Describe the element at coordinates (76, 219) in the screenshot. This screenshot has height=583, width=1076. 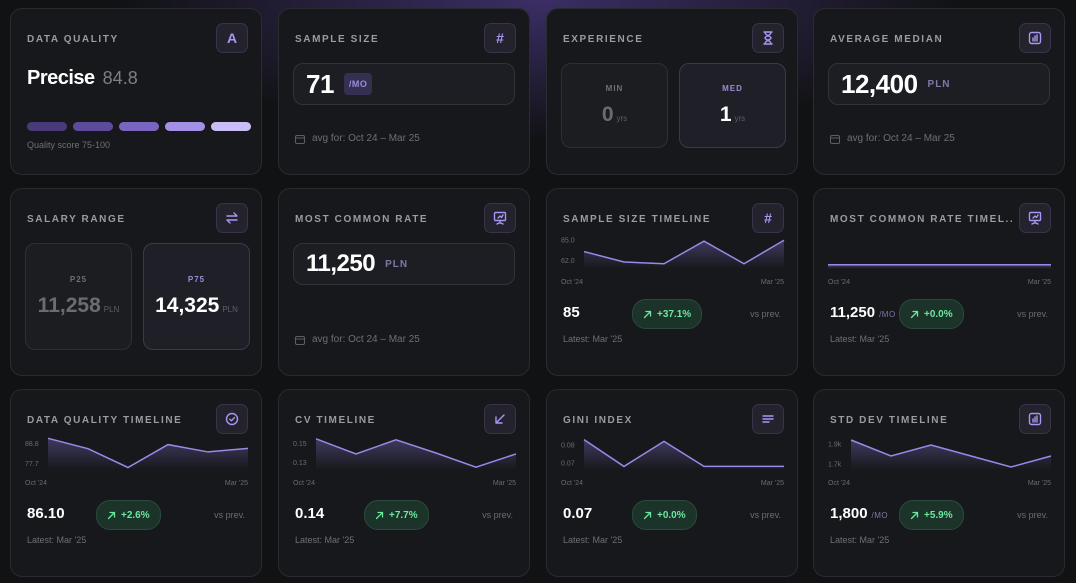
I see `card-title: SALARY RANGE` at that location.